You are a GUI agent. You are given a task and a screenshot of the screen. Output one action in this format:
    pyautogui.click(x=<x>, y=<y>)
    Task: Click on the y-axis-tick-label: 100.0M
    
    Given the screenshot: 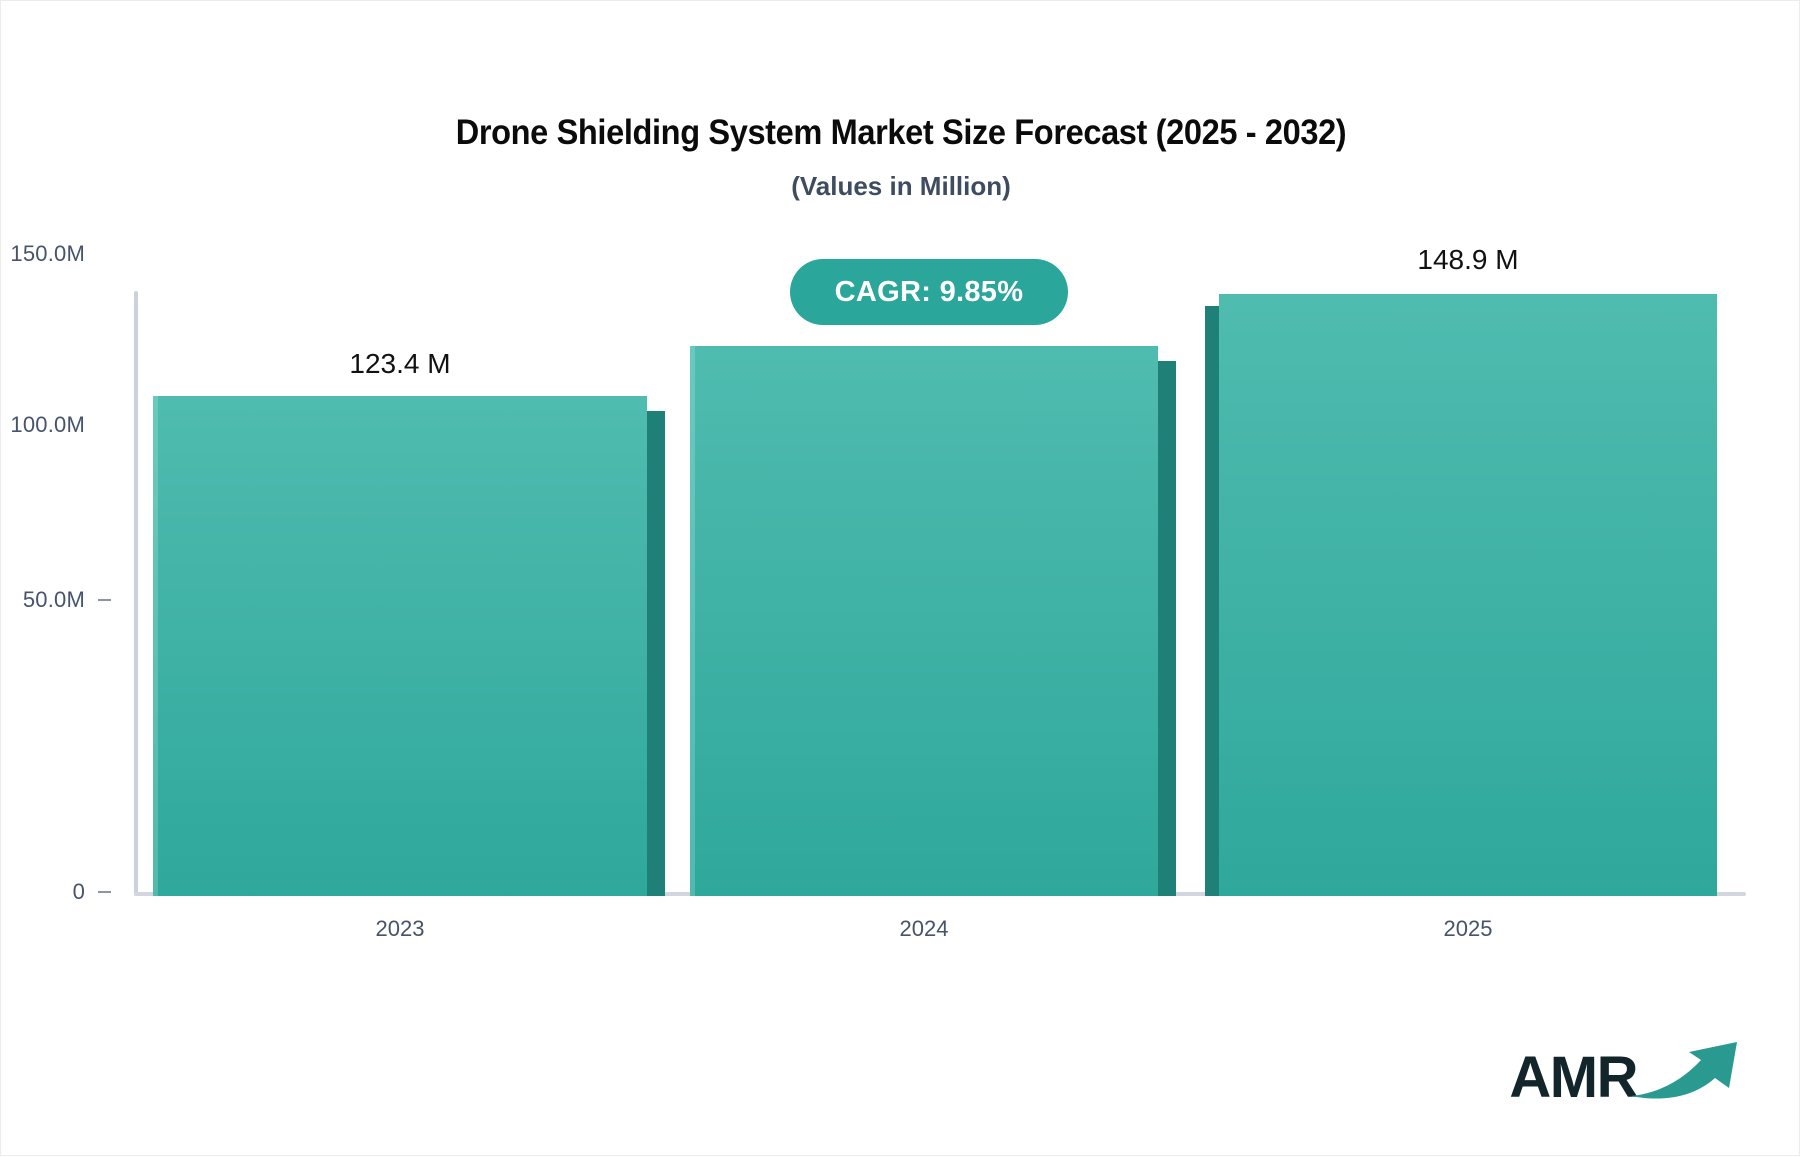 What is the action you would take?
    pyautogui.click(x=47, y=424)
    